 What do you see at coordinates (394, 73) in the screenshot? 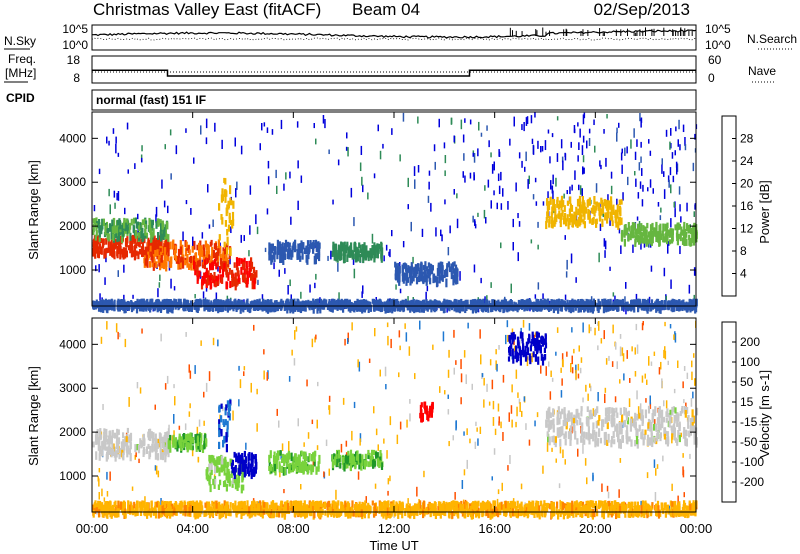
I see `freq-trace` at bounding box center [394, 73].